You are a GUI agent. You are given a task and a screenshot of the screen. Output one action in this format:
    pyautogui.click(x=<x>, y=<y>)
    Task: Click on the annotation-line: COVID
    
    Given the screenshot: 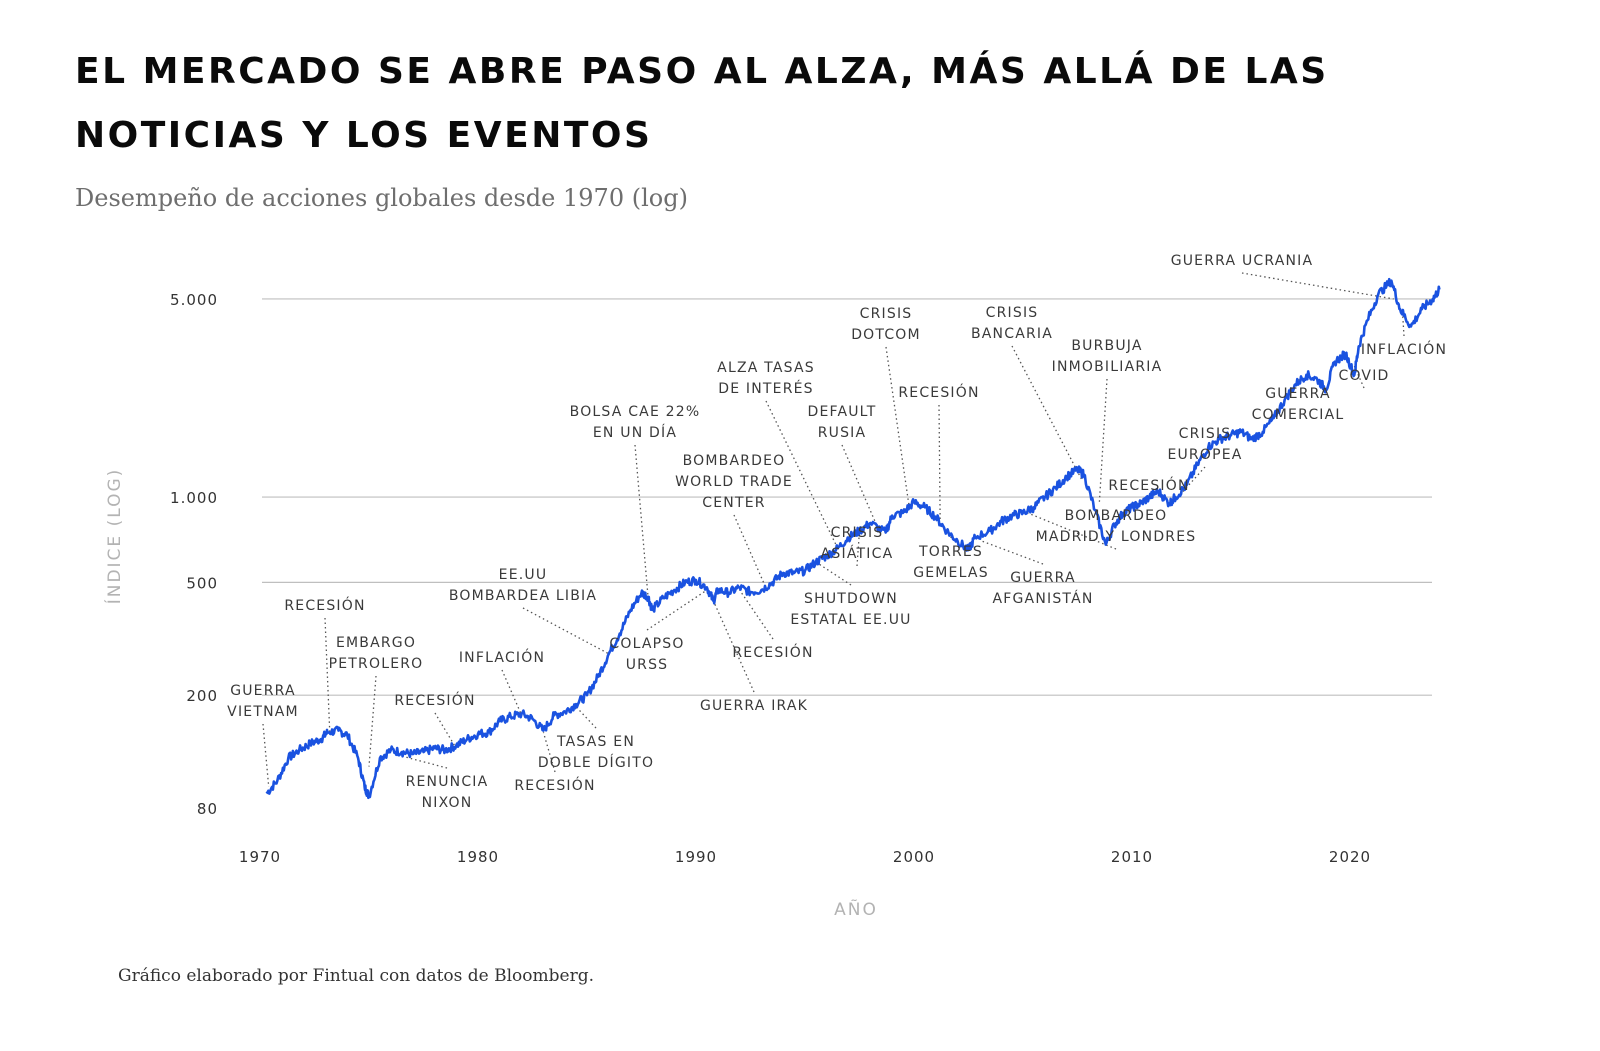 What is the action you would take?
    pyautogui.click(x=1363, y=376)
    